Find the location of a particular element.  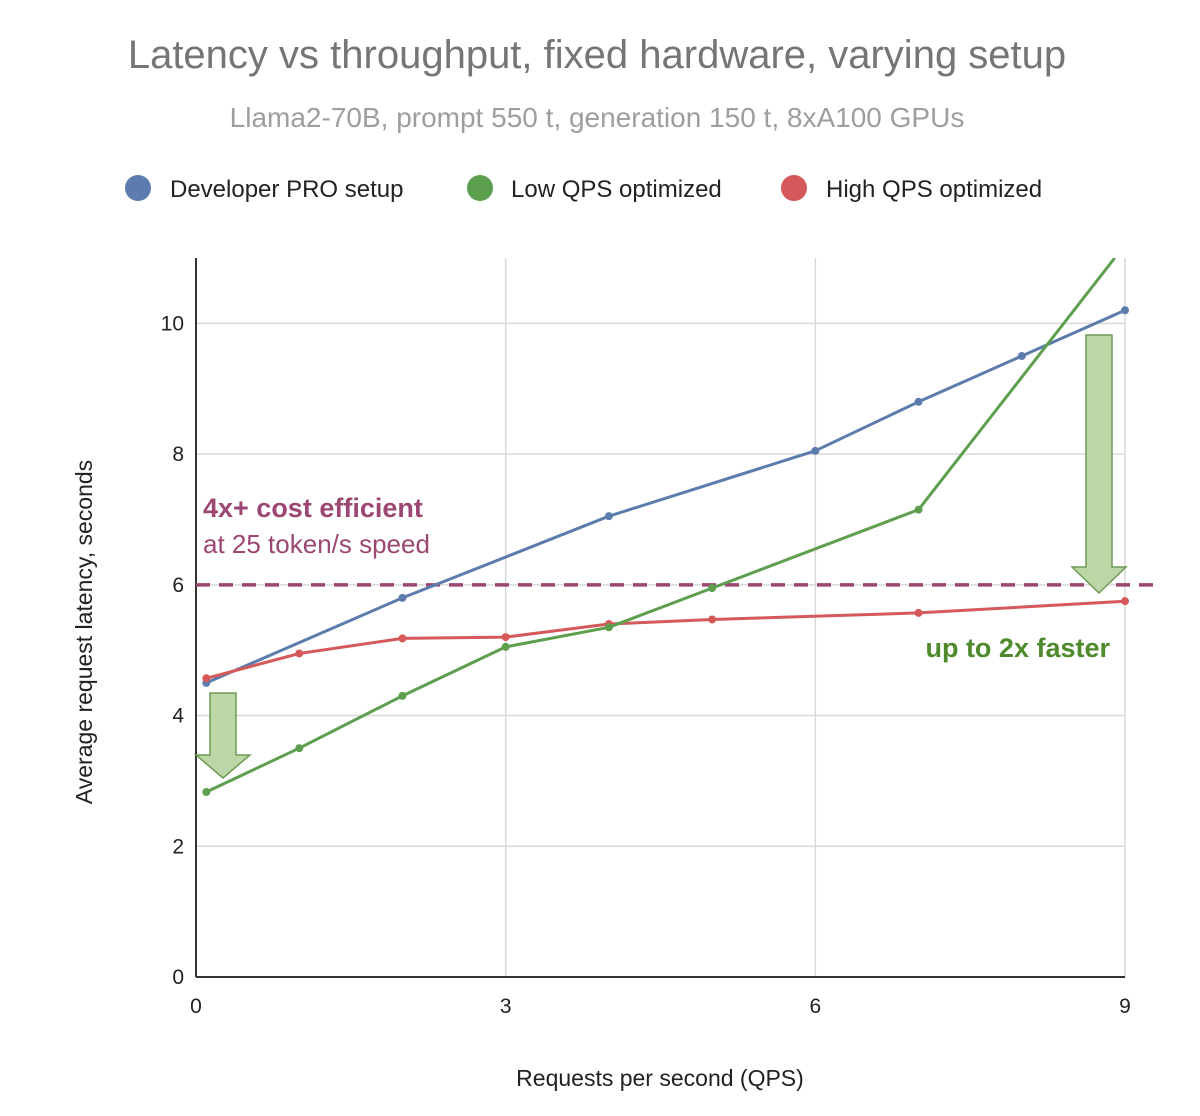

legend-label-developer-pro-setup: Developer PRO setup is located at coordinates (286, 189).